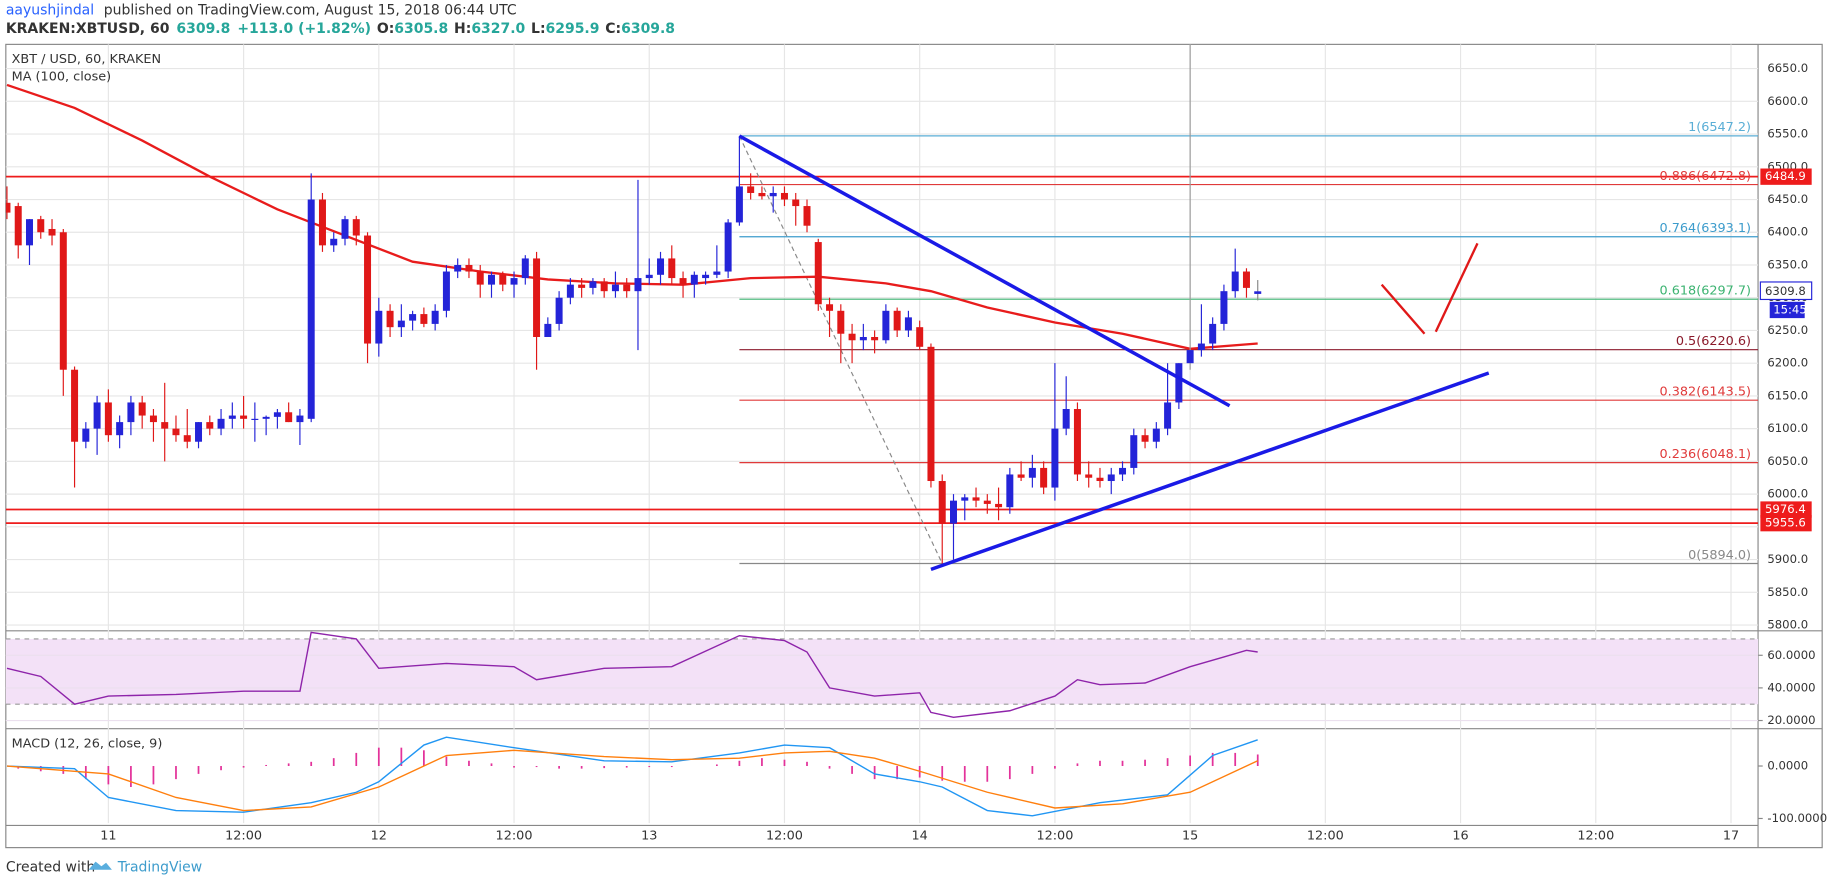 Image resolution: width=1828 pixels, height=889 pixels. Describe the element at coordinates (1403, 309) in the screenshot. I see `projection-arrow` at that location.